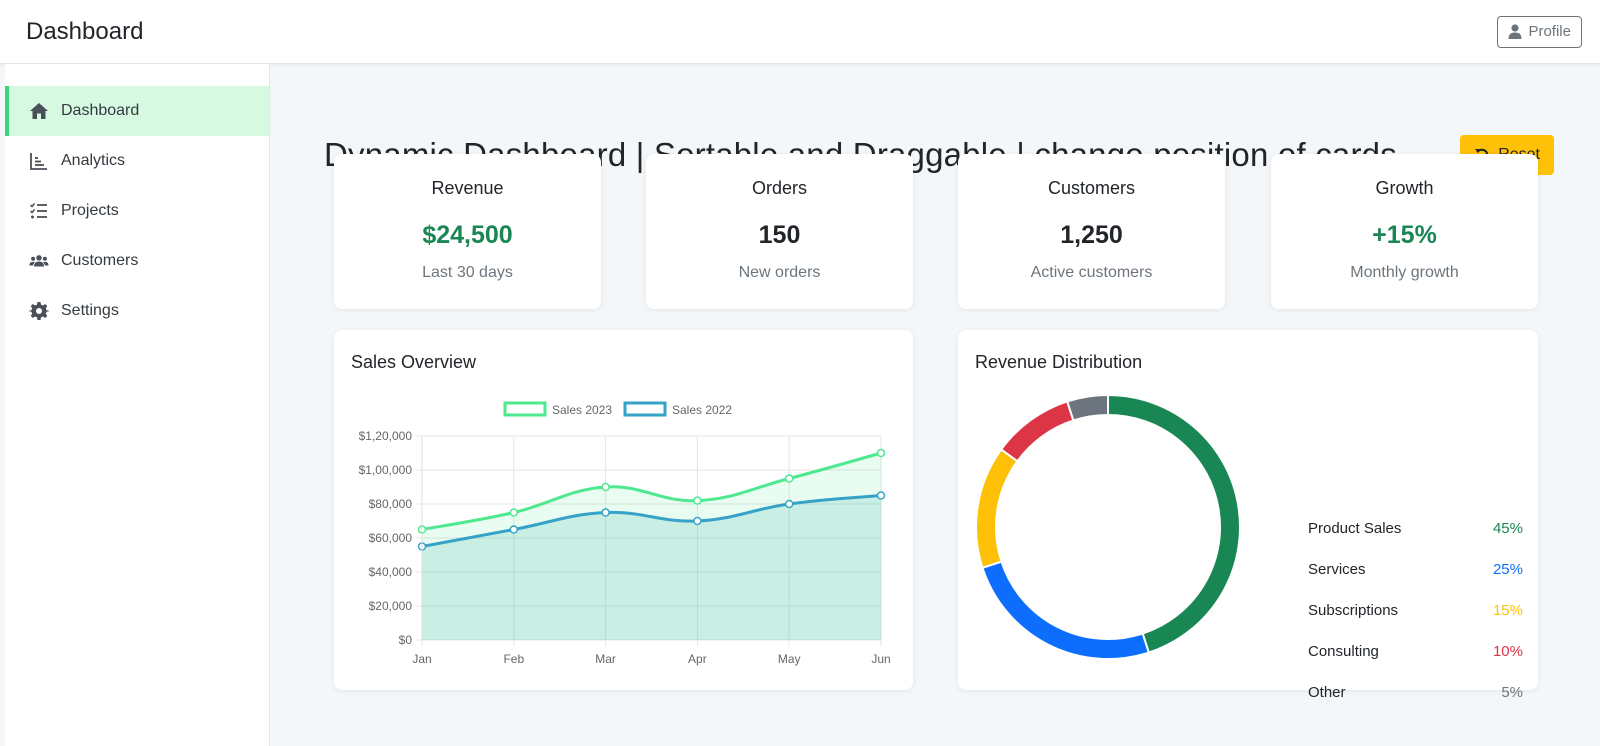 Image resolution: width=1600 pixels, height=746 pixels. Describe the element at coordinates (386, 470) in the screenshot. I see `y-tick-label: $1,00,000` at that location.